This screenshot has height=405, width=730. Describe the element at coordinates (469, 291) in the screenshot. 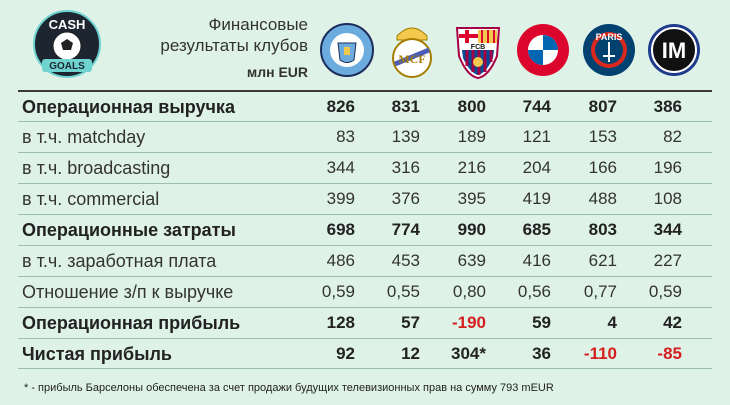

I see `table-cell: 0,80` at that location.